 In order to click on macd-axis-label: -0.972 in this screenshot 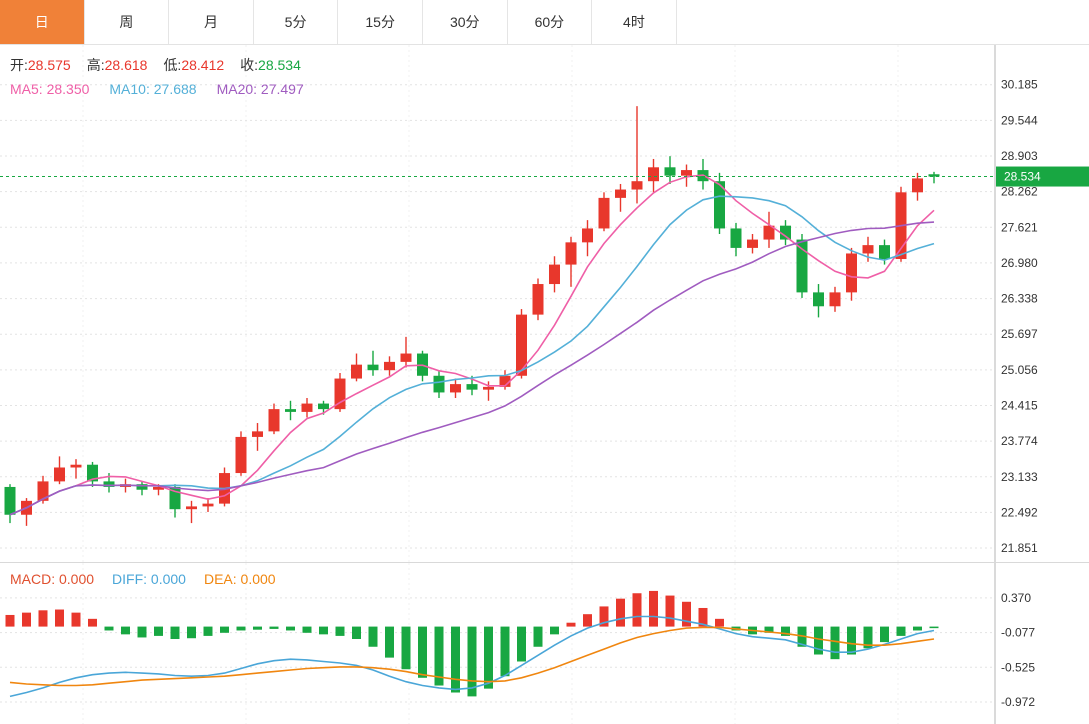, I will do `click(1018, 702)`.